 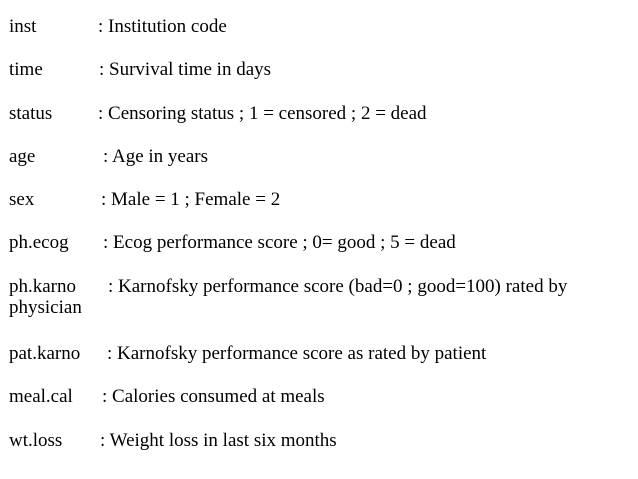 I want to click on variable-name: inst, so click(x=23, y=26).